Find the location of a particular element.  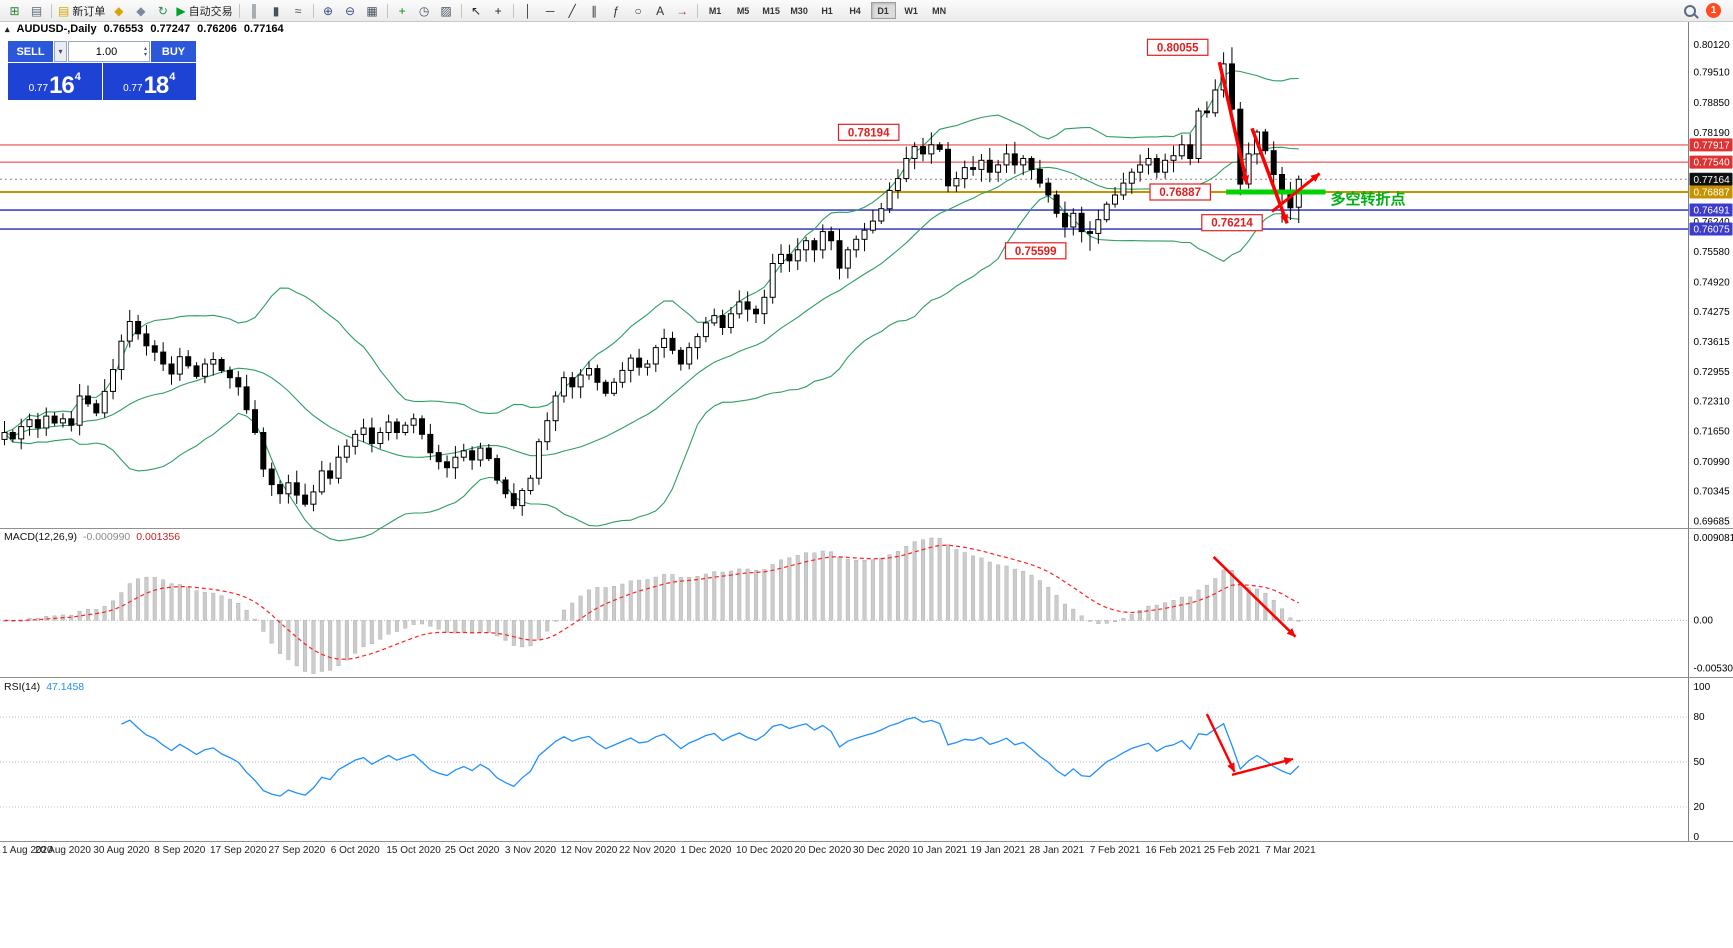

price-axis-label: 0.74275 is located at coordinates (1712, 312).